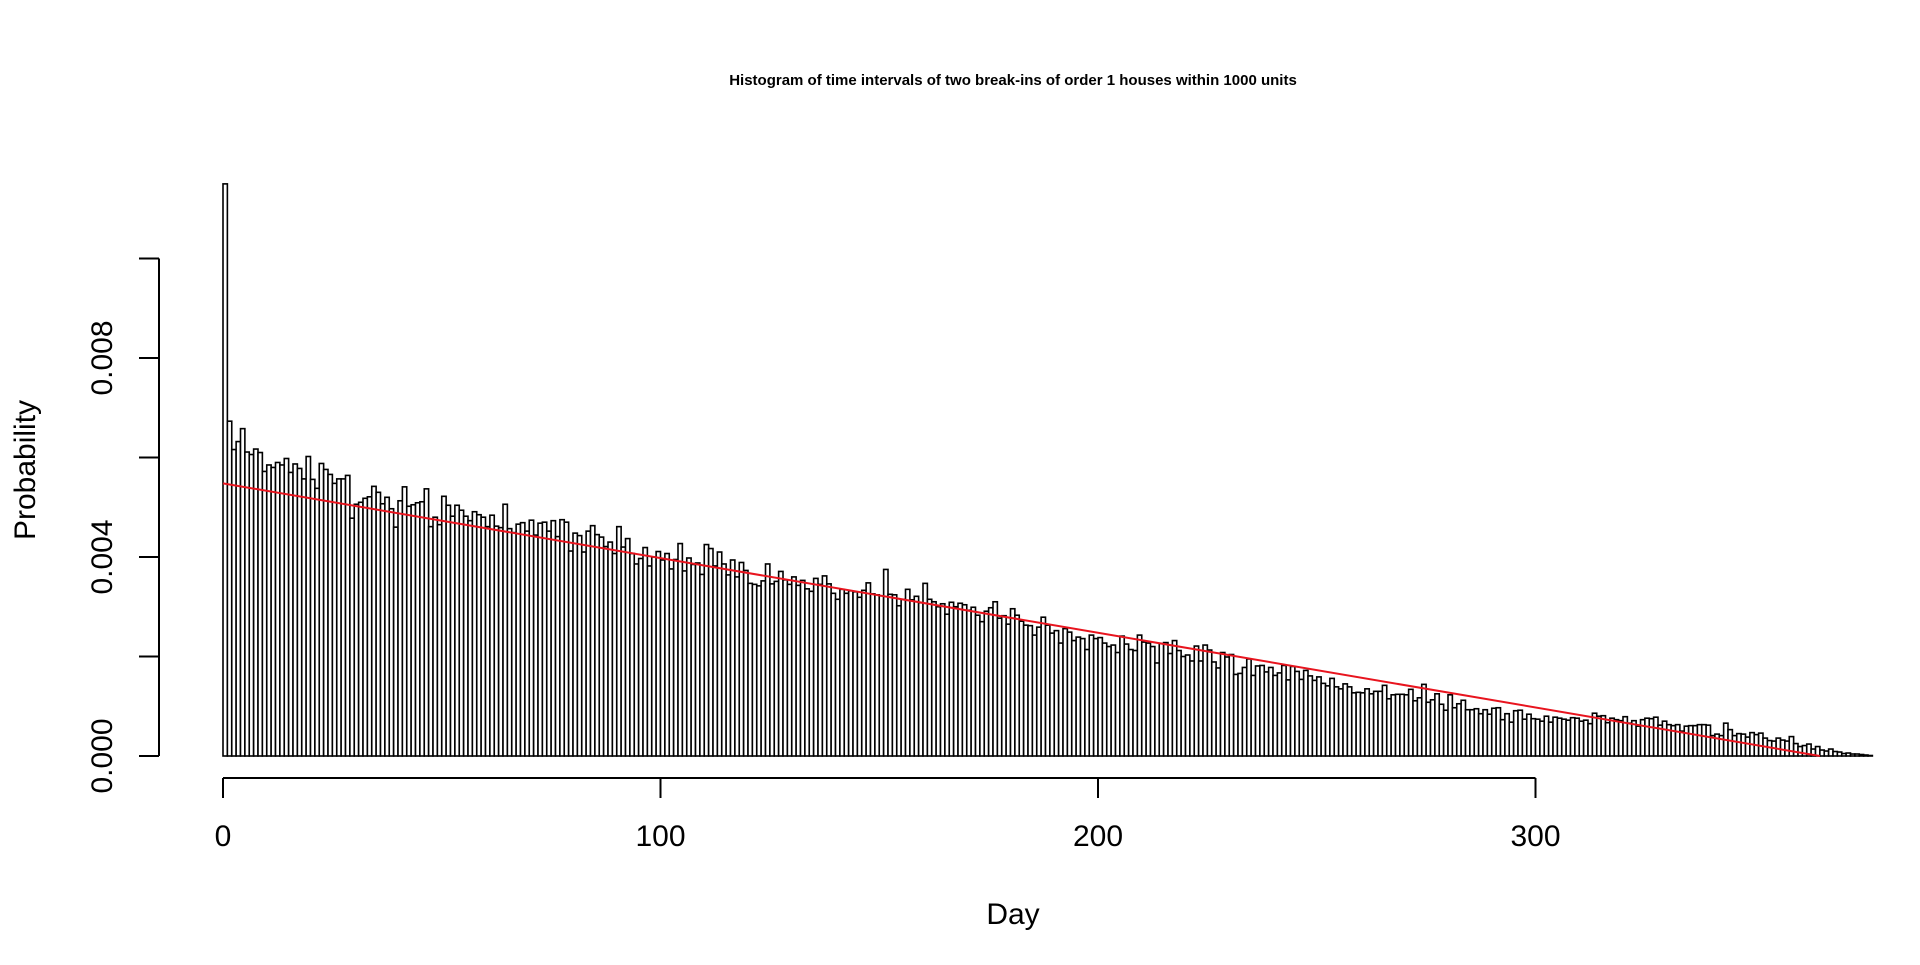 The width and height of the screenshot is (1920, 965). Describe the element at coordinates (102, 755) in the screenshot. I see `y-tick-label: 0.000` at that location.